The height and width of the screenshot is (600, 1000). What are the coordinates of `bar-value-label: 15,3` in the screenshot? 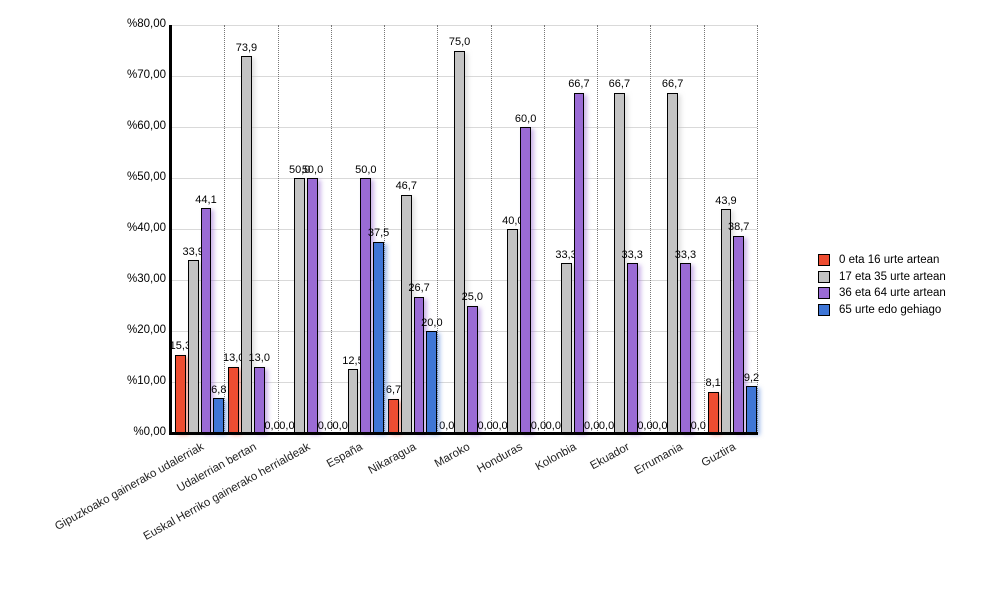 It's located at (180, 346).